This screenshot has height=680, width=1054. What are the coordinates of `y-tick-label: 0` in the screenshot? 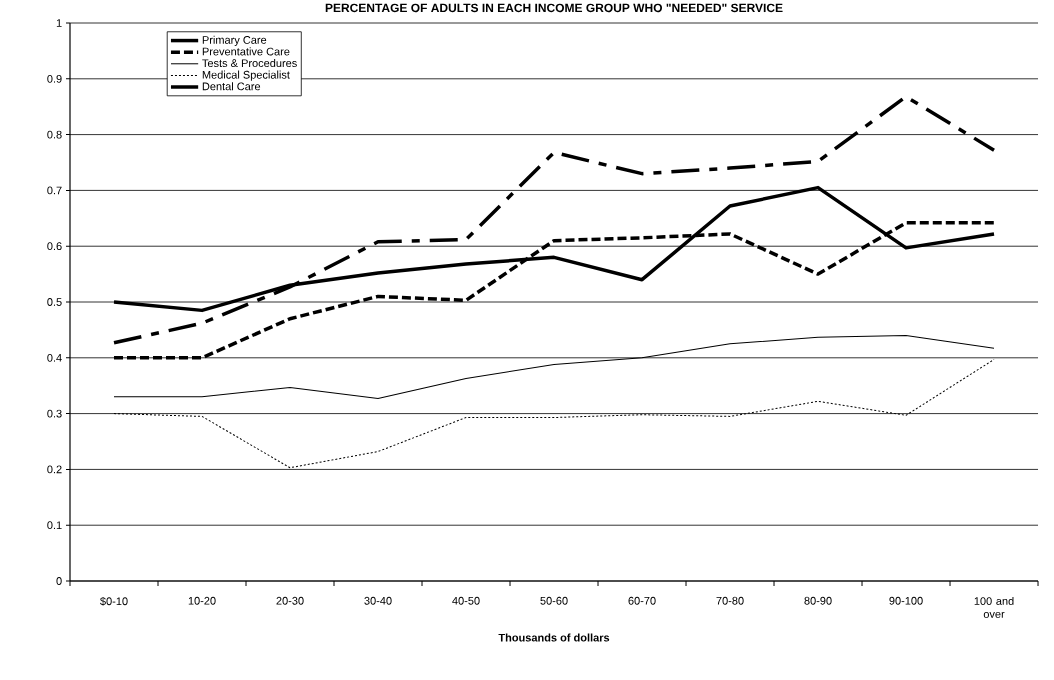 It's located at (59, 581).